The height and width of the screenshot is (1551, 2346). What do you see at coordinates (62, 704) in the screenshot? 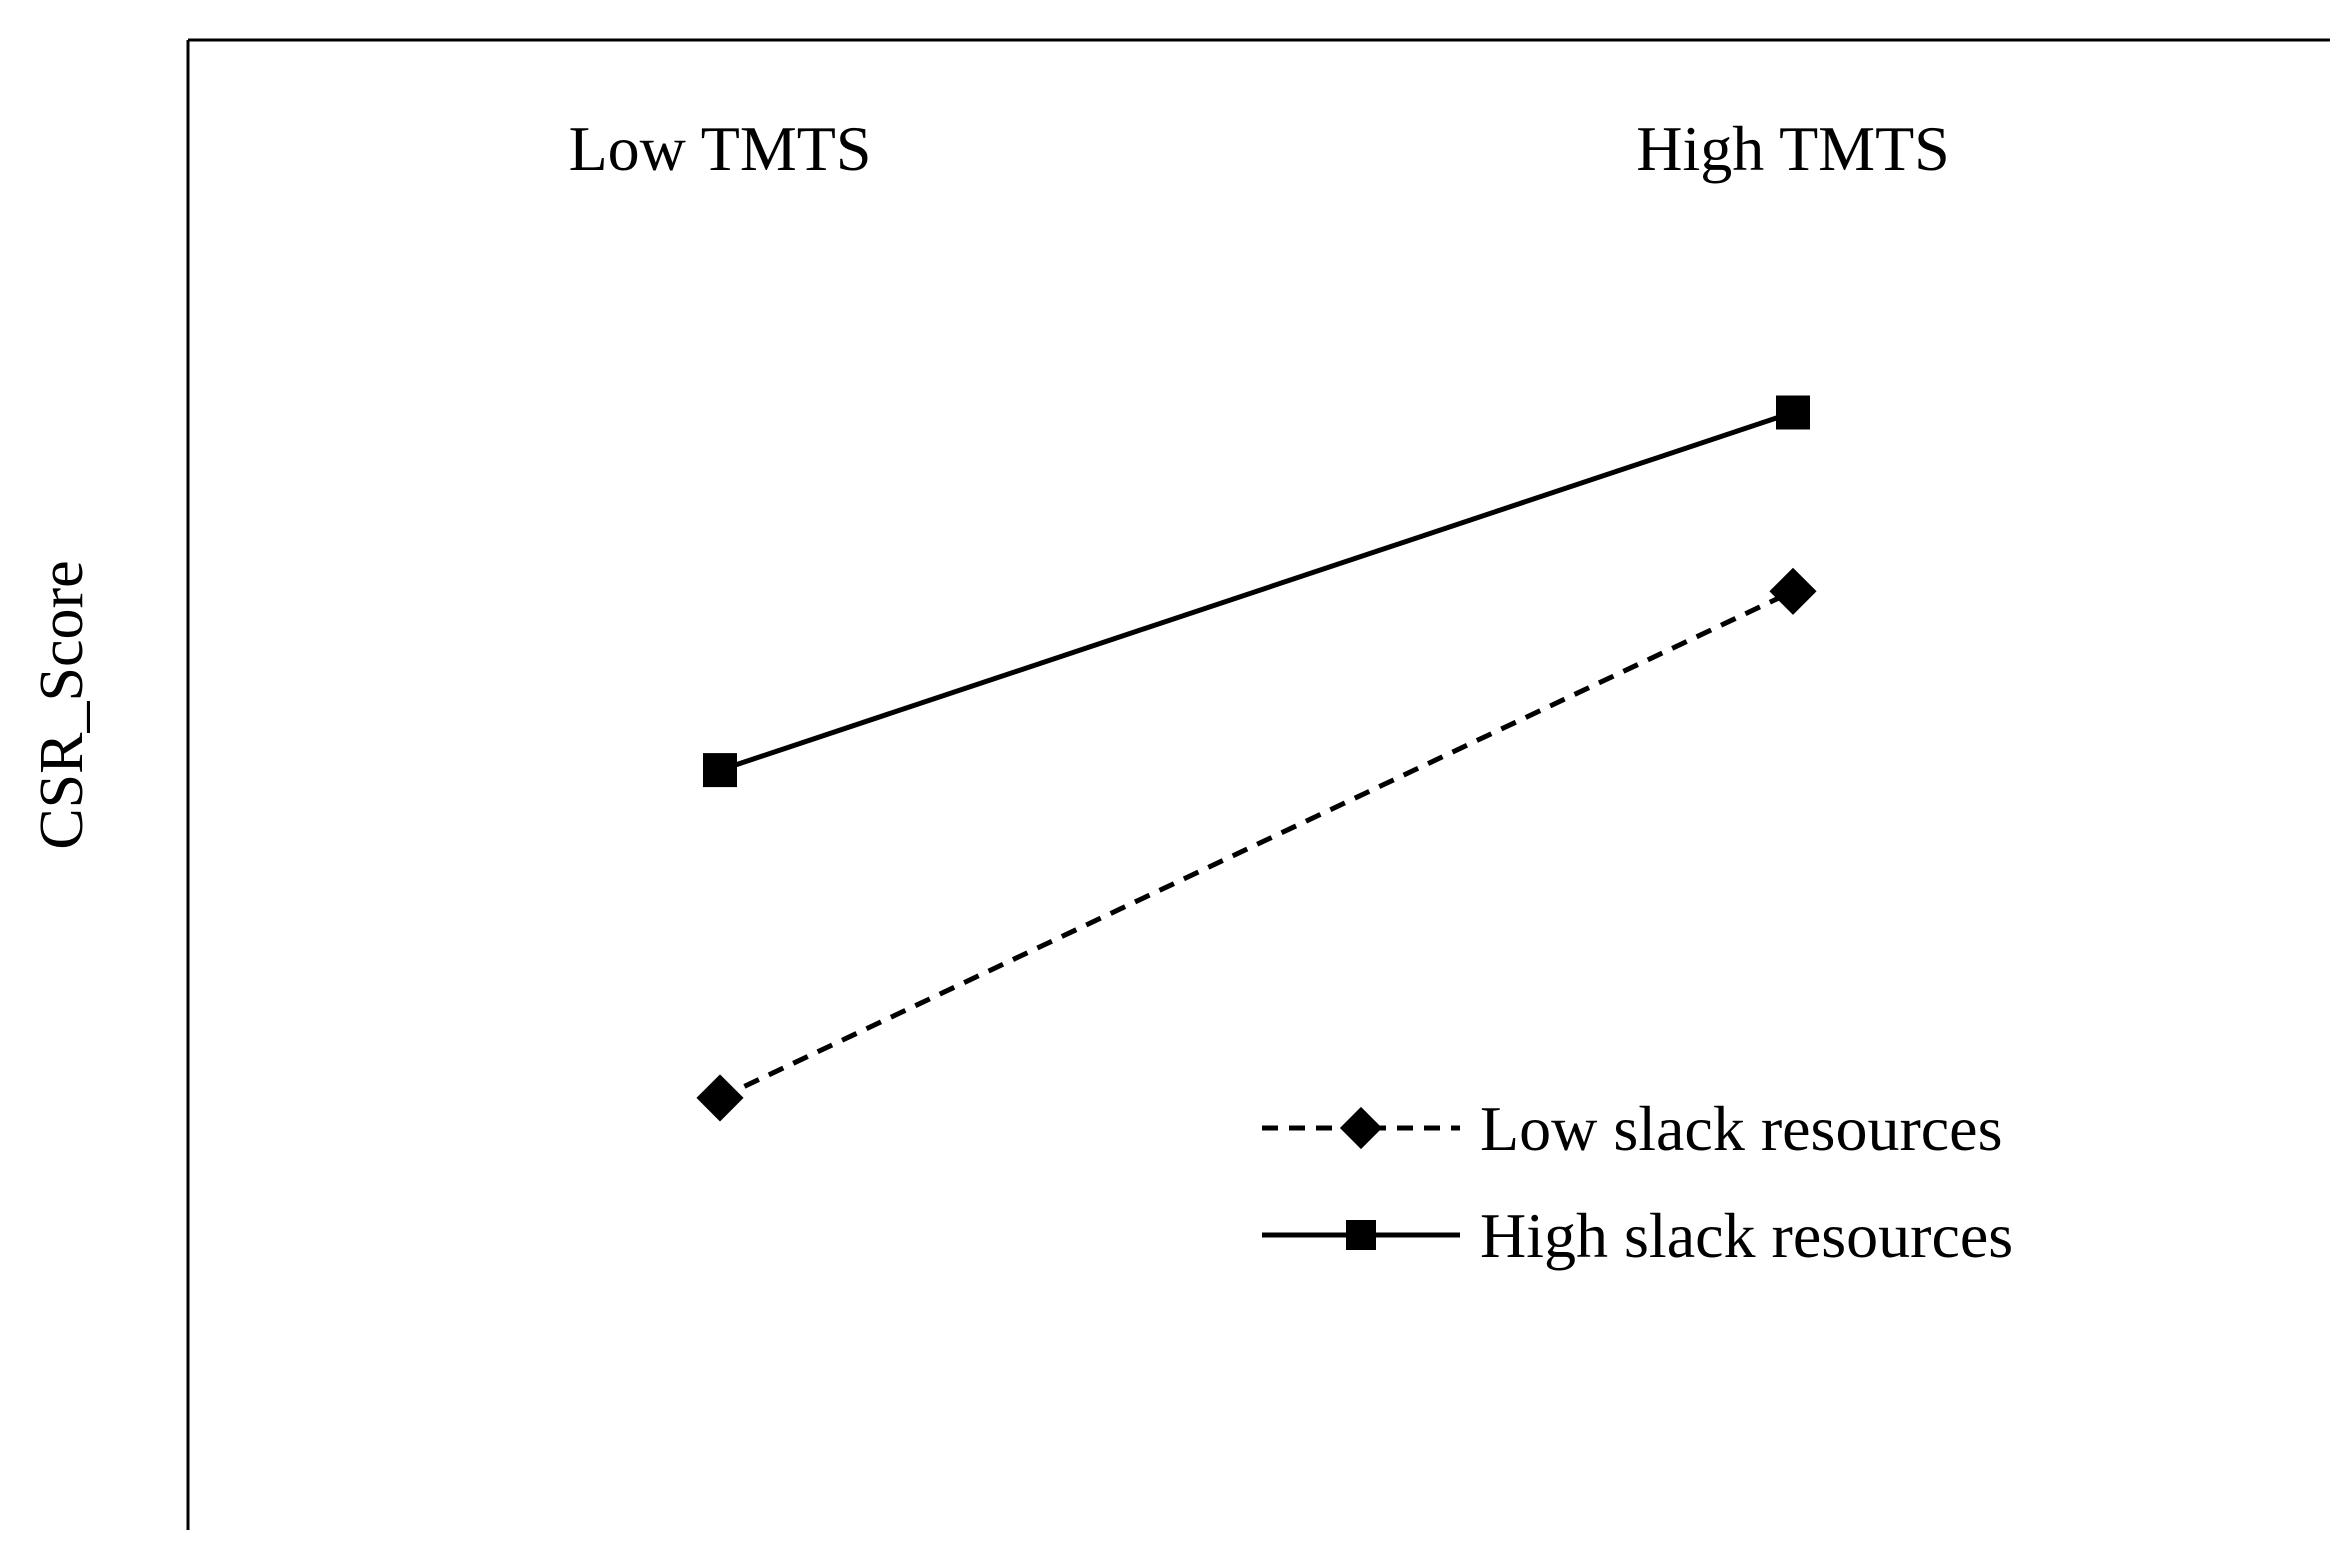
I see `y-axis-label: CSR_Score` at bounding box center [62, 704].